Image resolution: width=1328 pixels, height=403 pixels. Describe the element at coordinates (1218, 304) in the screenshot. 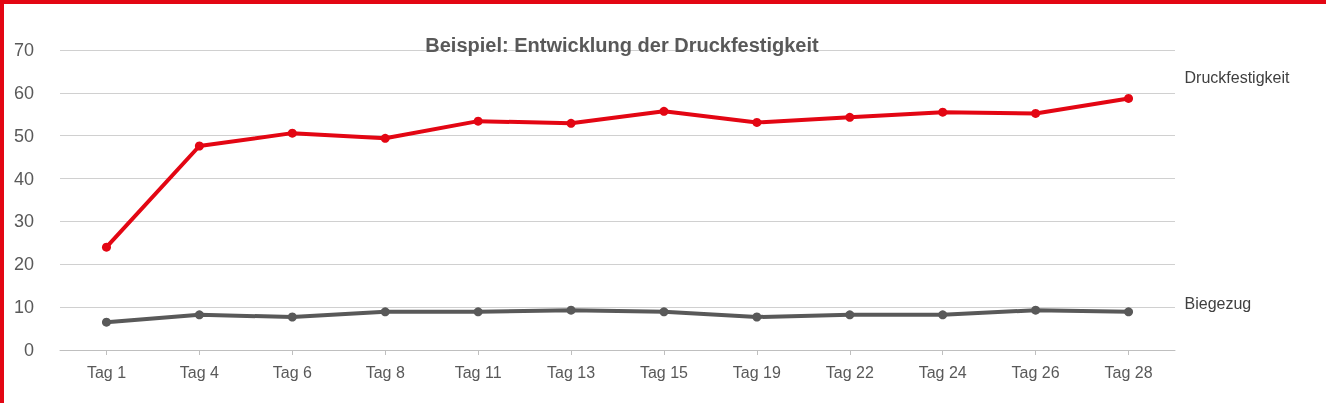

I see `text: Biegezug` at that location.